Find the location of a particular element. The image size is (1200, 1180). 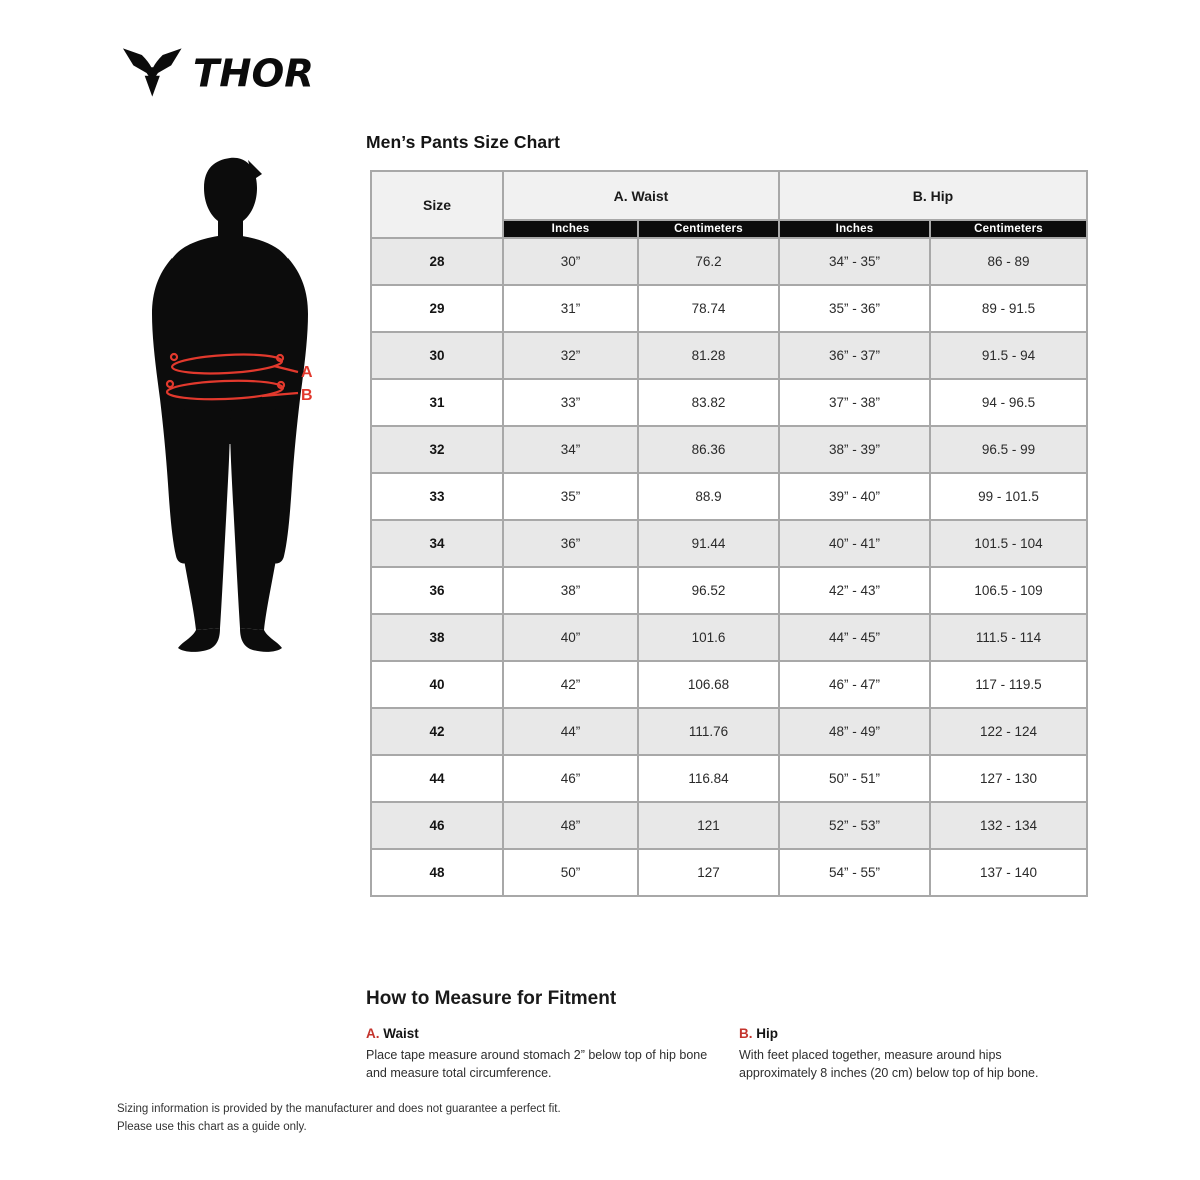

hip-inches-cell: 52” - 53” is located at coordinates (854, 825).